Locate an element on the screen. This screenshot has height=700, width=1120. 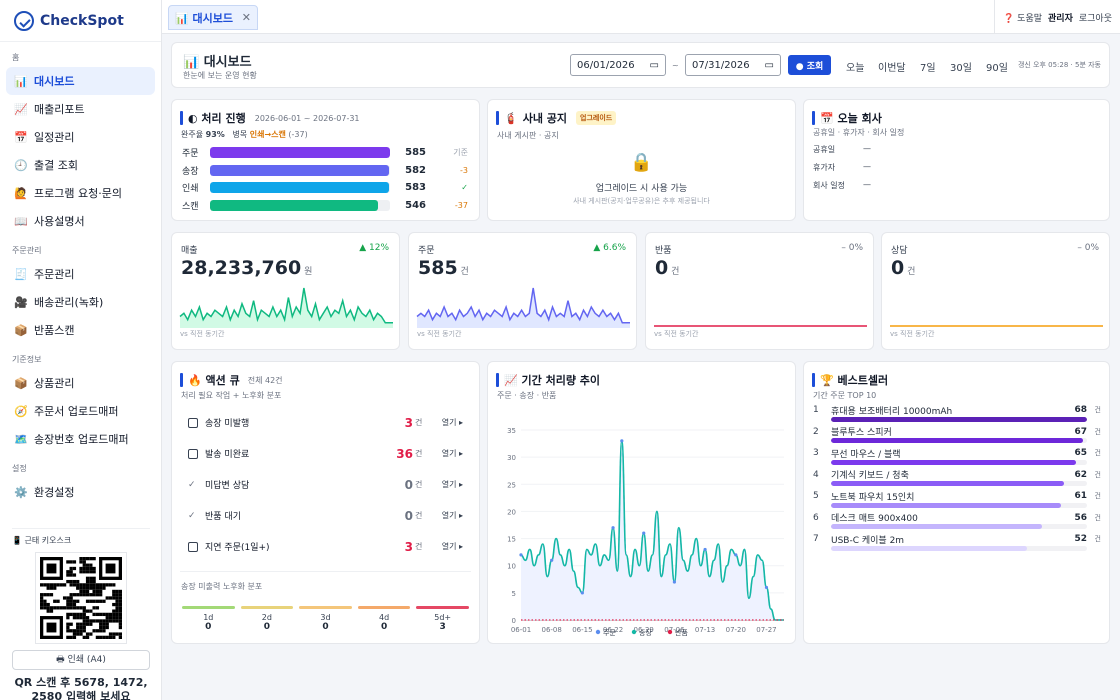
action-queue-unit: 건 is located at coordinates (419, 515).